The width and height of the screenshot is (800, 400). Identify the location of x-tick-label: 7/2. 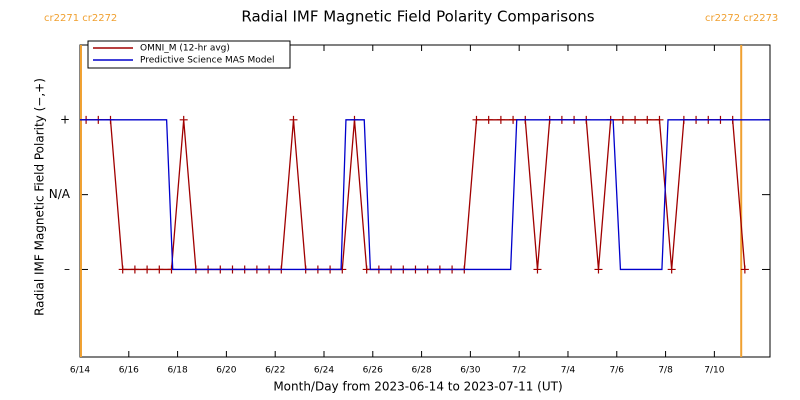
(519, 371).